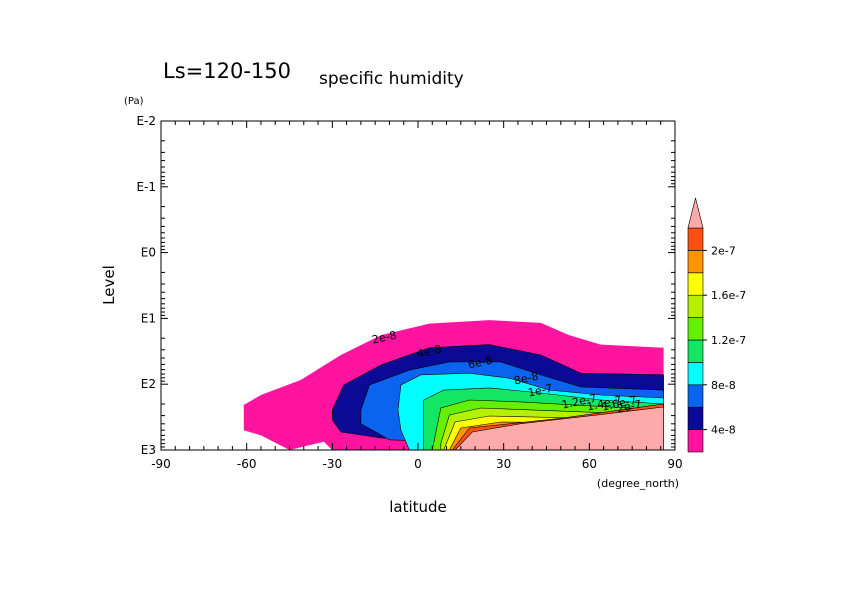 The width and height of the screenshot is (842, 595). What do you see at coordinates (146, 121) in the screenshot?
I see `y-tick-label: E-2` at bounding box center [146, 121].